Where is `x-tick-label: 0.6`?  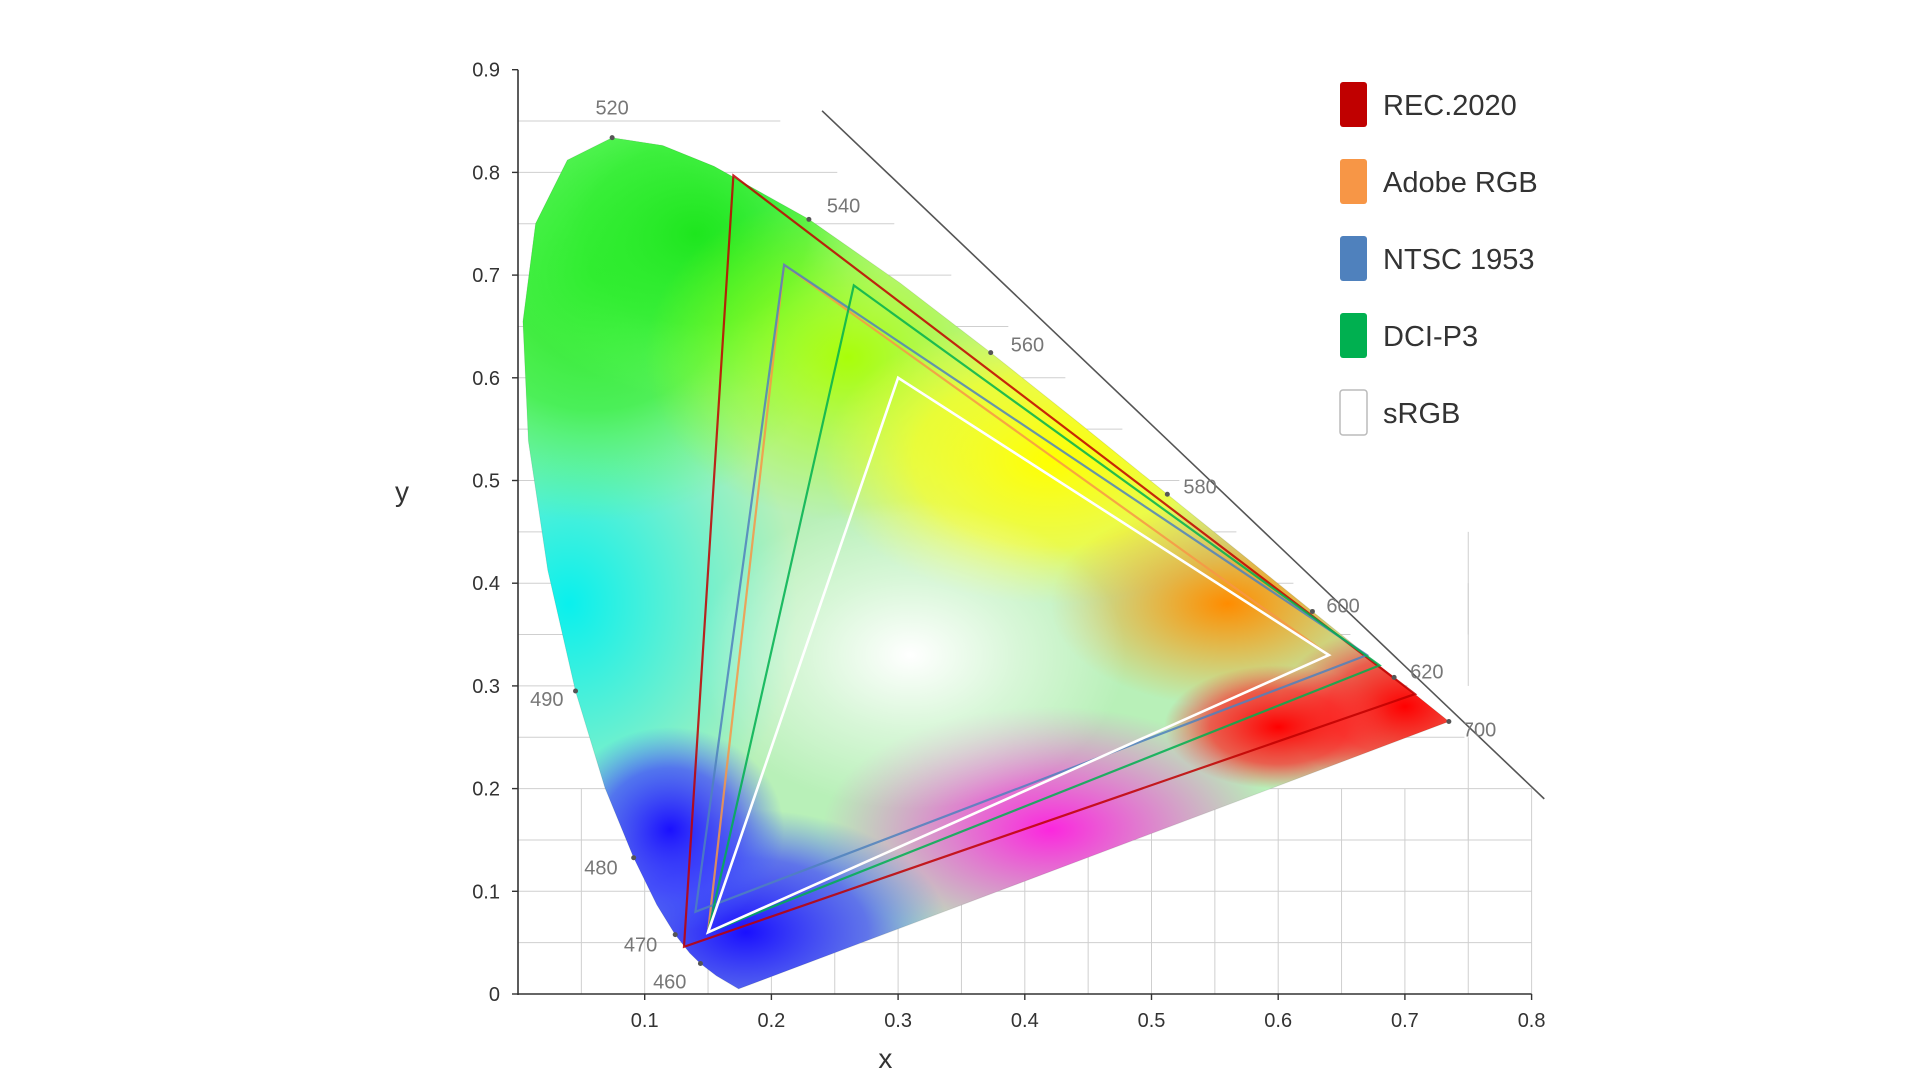 x-tick-label: 0.6 is located at coordinates (1278, 1021).